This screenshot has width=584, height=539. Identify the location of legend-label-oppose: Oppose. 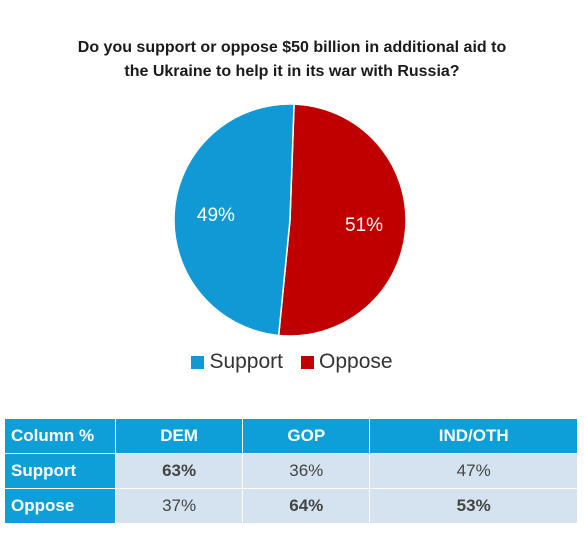
(356, 361).